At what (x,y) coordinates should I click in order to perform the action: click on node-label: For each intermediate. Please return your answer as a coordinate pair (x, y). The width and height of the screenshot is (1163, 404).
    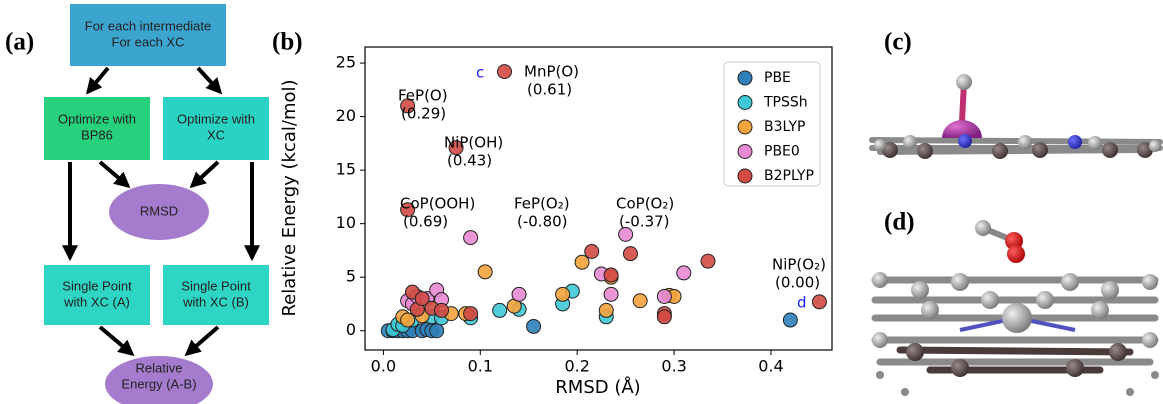
    Looking at the image, I should click on (148, 25).